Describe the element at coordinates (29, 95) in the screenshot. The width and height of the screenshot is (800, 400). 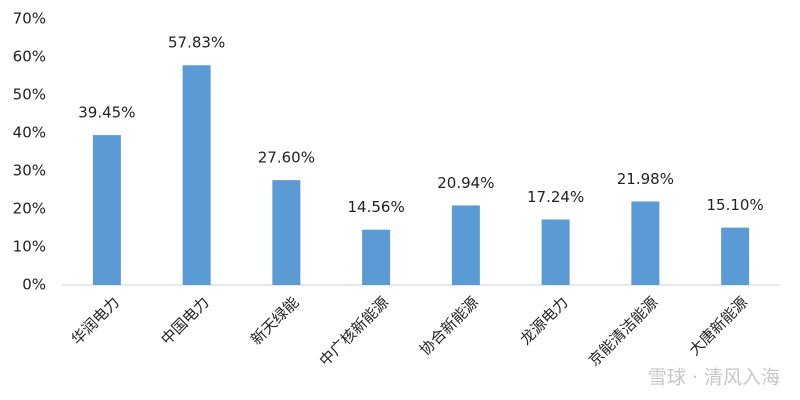
I see `y-tick-label: 50%` at that location.